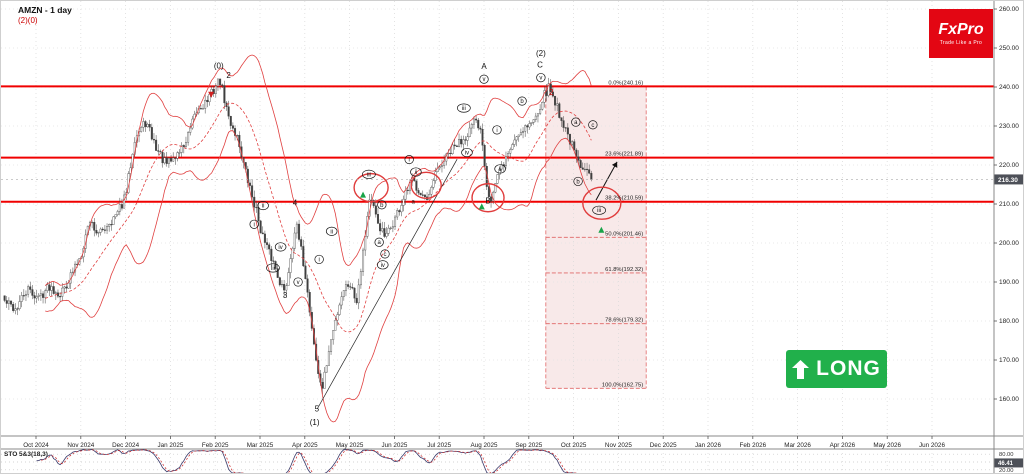 The height and width of the screenshot is (474, 1024). What do you see at coordinates (1009, 237) in the screenshot?
I see `price-axis` at bounding box center [1009, 237].